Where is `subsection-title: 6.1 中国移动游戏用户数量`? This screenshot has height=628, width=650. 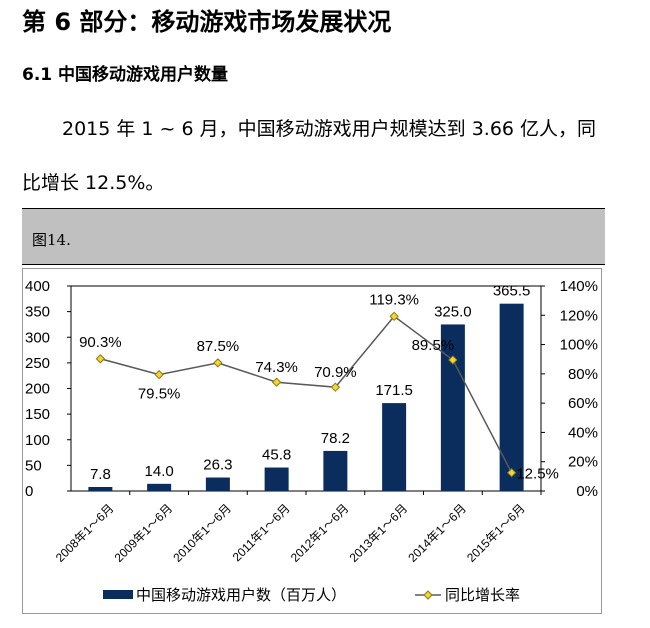
subsection-title: 6.1 中国移动游戏用户数量 is located at coordinates (125, 75).